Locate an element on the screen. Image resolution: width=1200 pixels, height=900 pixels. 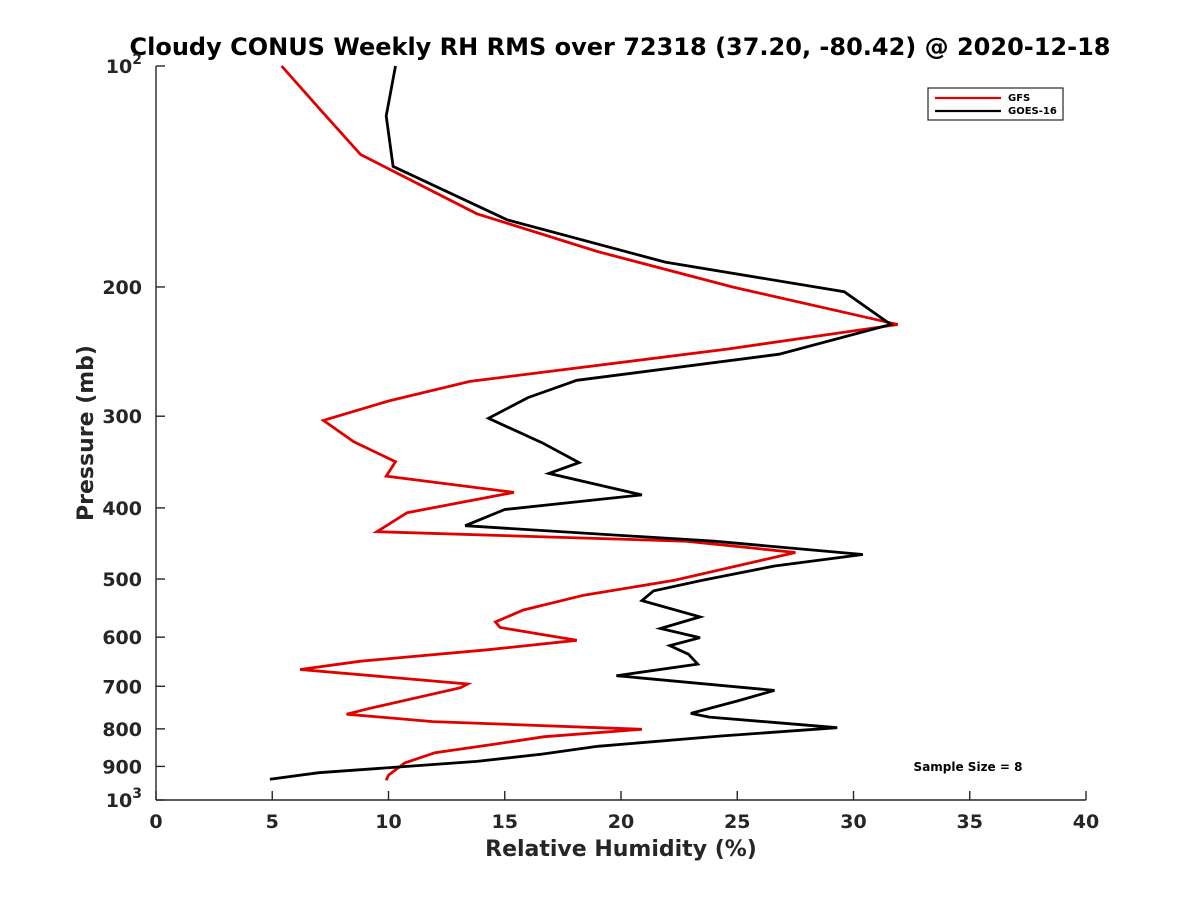
x-tick-label: 25 is located at coordinates (737, 822).